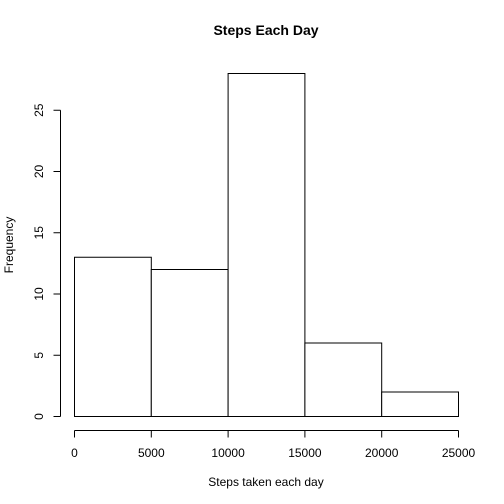 This screenshot has width=504, height=504. I want to click on y-tick-label-3: 15, so click(39, 233).